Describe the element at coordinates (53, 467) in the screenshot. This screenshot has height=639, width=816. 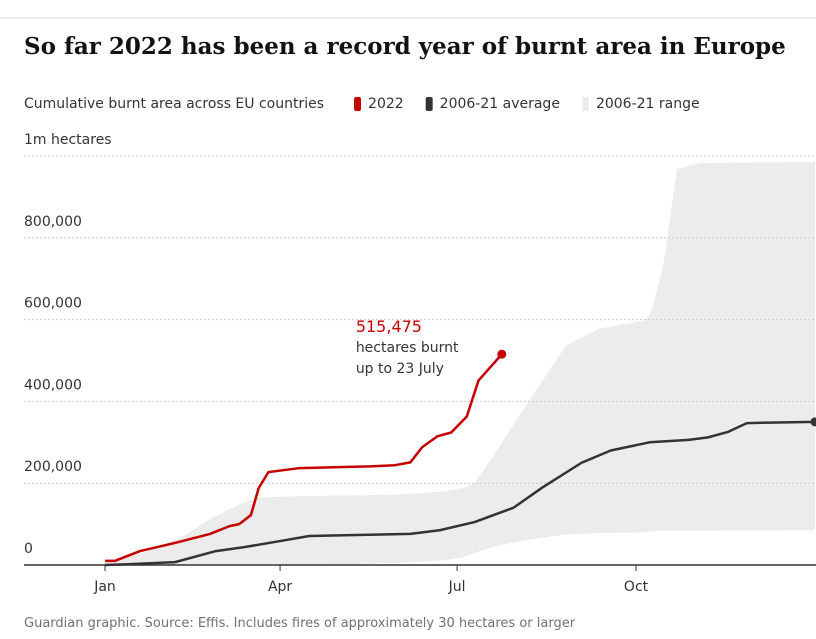
I see `y-tick-label: 200,000` at that location.